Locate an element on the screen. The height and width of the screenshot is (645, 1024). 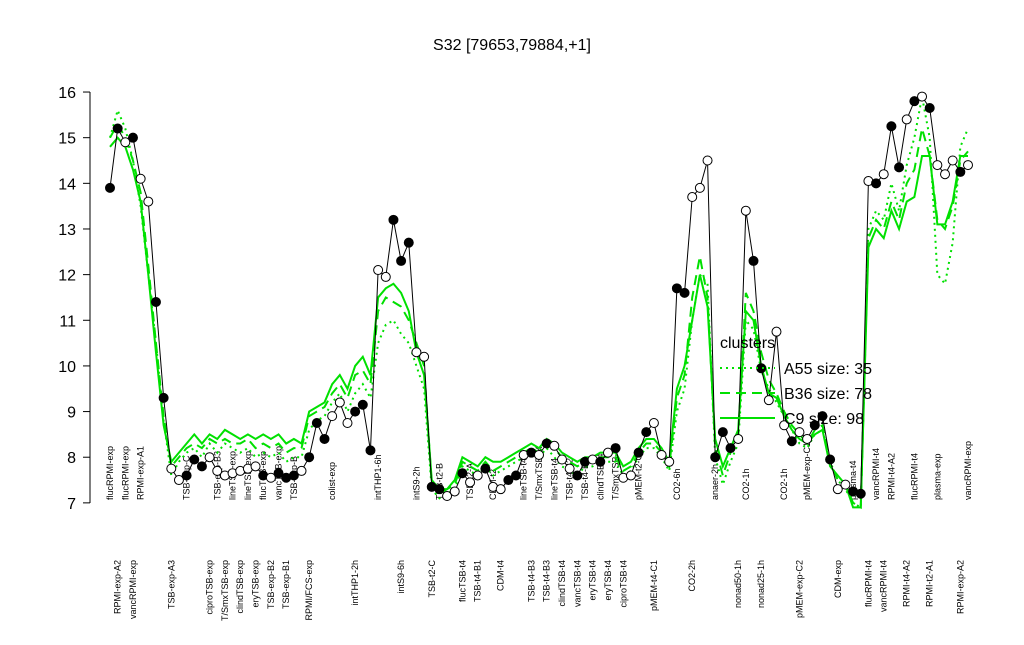
x-label-bottom: clindTSB-t4 is located at coordinates (562, 583).